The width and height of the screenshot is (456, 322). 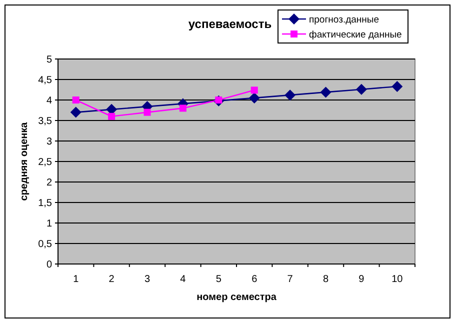 What do you see at coordinates (355, 34) in the screenshot?
I see `legend-label: фактические данные` at bounding box center [355, 34].